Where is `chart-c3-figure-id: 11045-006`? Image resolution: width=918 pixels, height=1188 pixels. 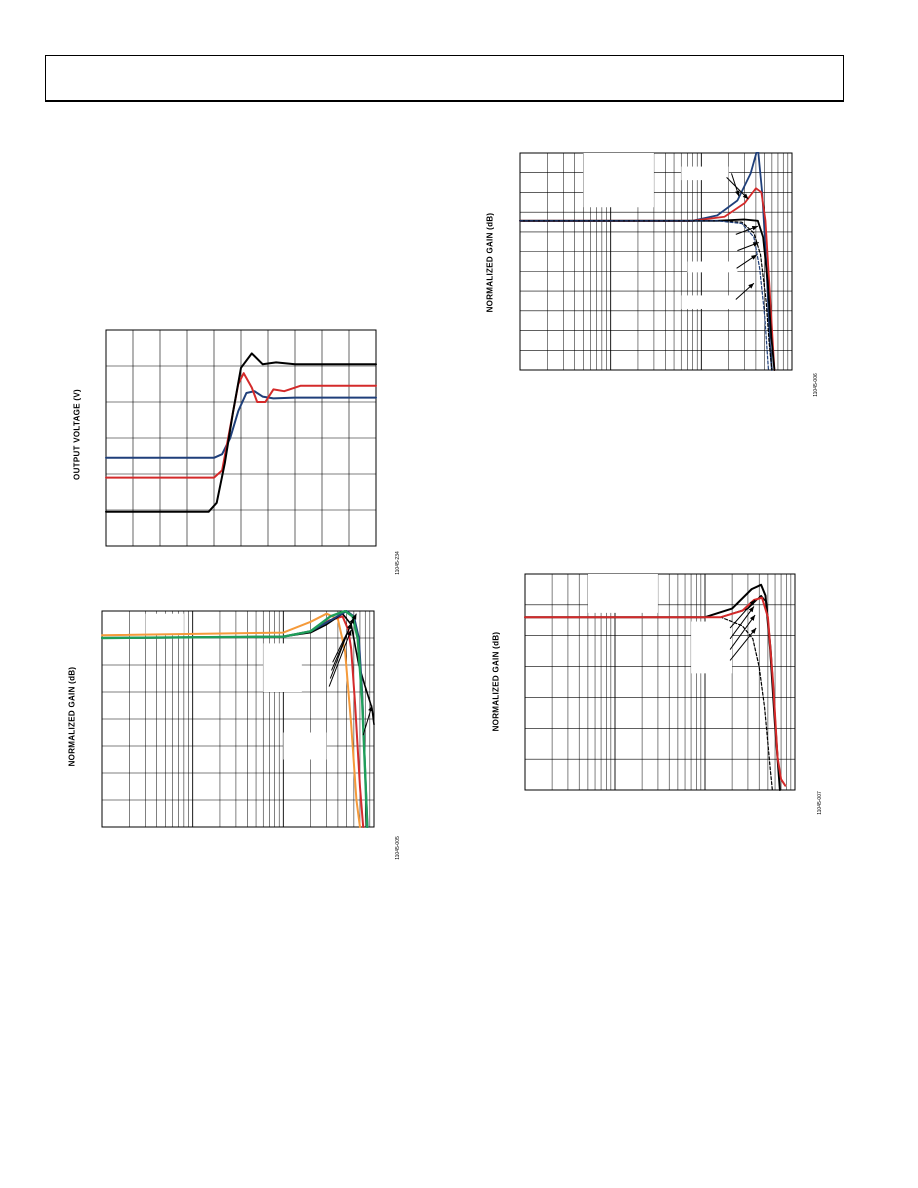
chart-c3-figure-id: 11045-006 is located at coordinates (816, 385).